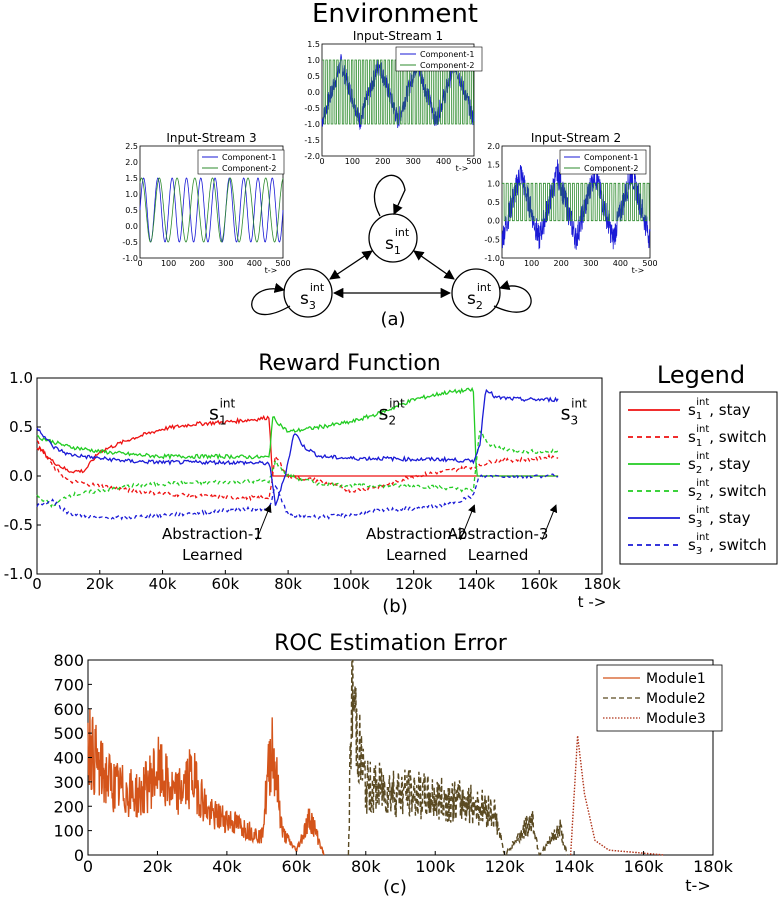 The image size is (784, 900). I want to click on legend-label: s3 int, stay, so click(719, 517).